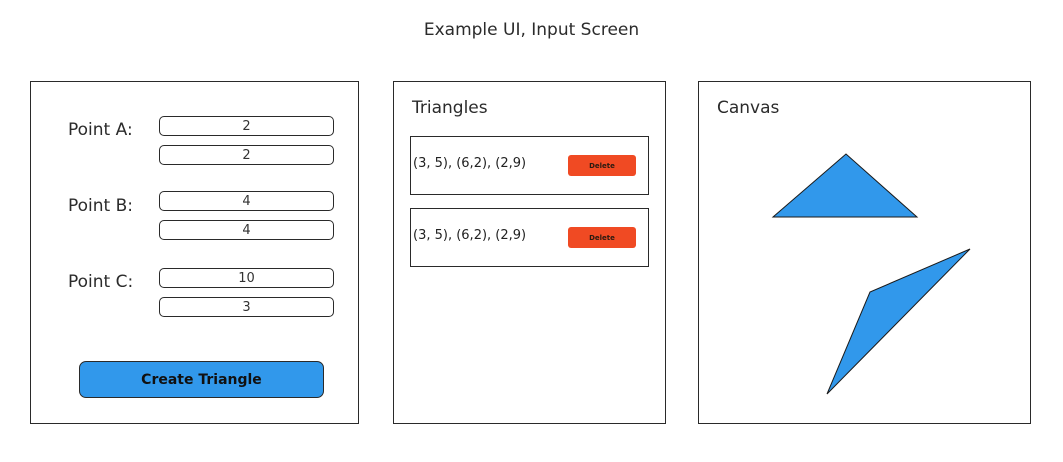 The width and height of the screenshot is (1063, 462). I want to click on point-c-label: Point C:, so click(101, 282).